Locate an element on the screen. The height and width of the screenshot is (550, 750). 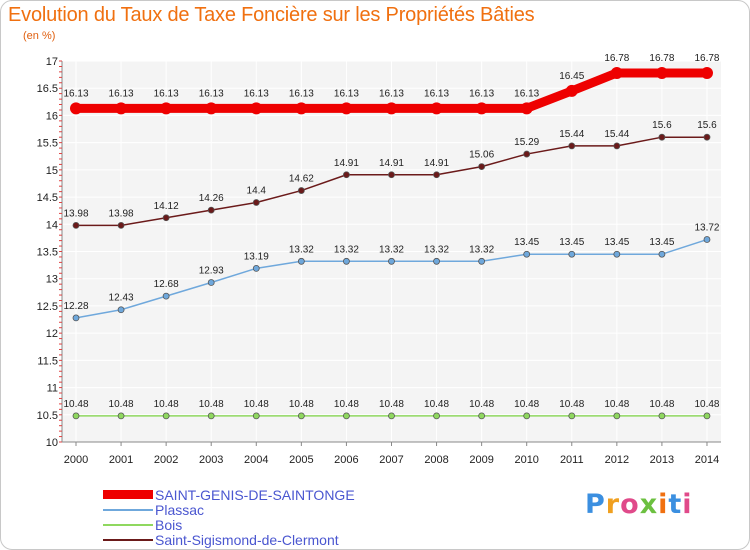
x-tick-label: 2008 is located at coordinates (436, 460).